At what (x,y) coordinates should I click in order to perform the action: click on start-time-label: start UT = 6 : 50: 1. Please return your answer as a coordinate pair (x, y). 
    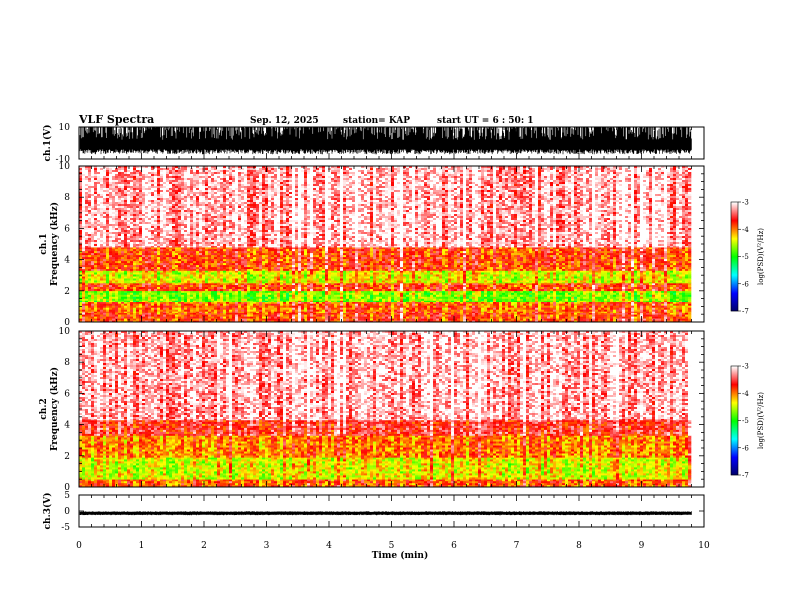
    Looking at the image, I should click on (485, 121).